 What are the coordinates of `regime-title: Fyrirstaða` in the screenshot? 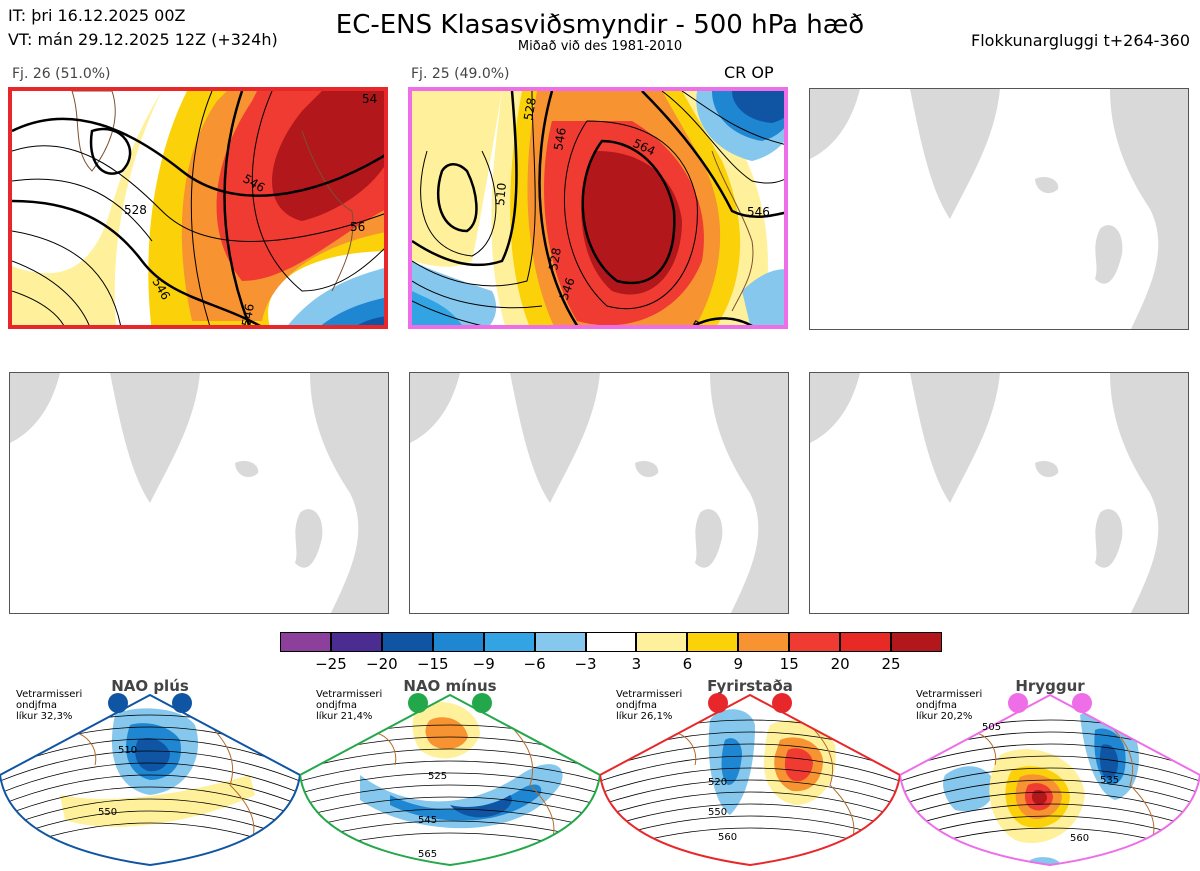 It's located at (750, 686).